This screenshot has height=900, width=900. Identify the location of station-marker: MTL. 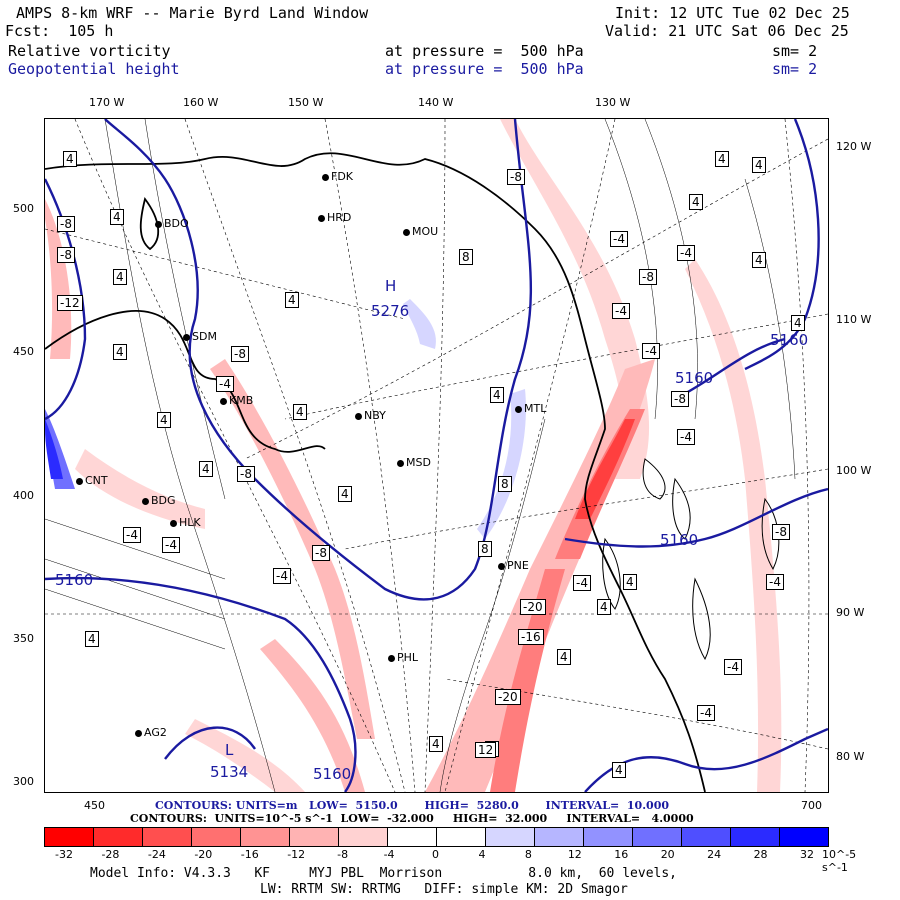
(530, 408).